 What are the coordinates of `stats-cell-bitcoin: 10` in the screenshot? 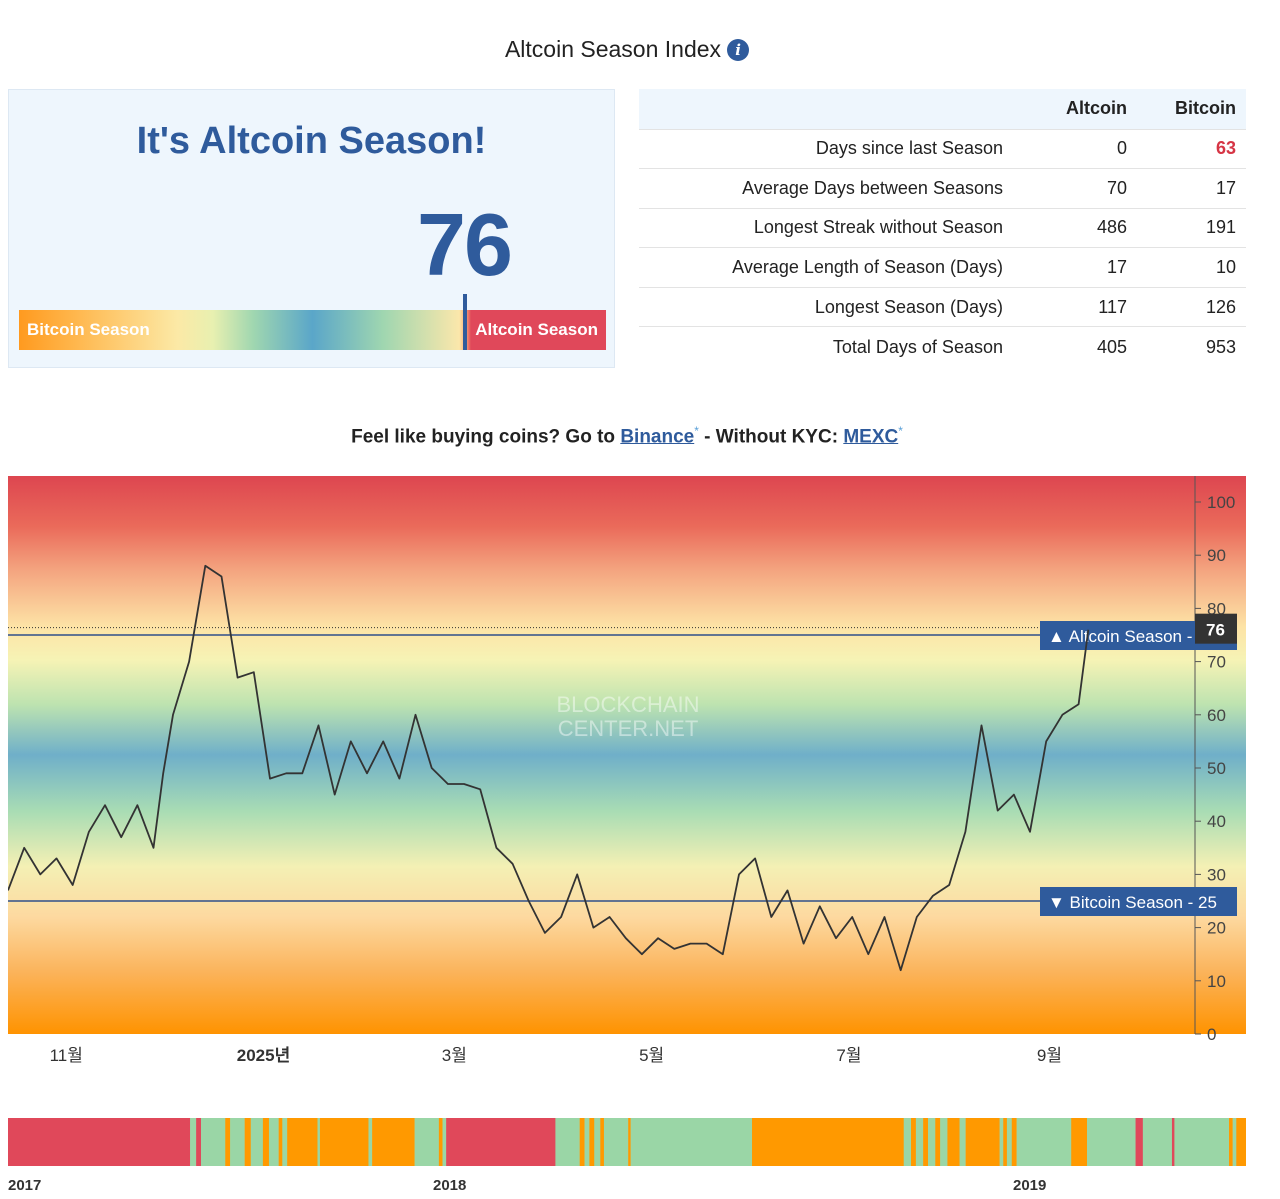 It's located at (1191, 267).